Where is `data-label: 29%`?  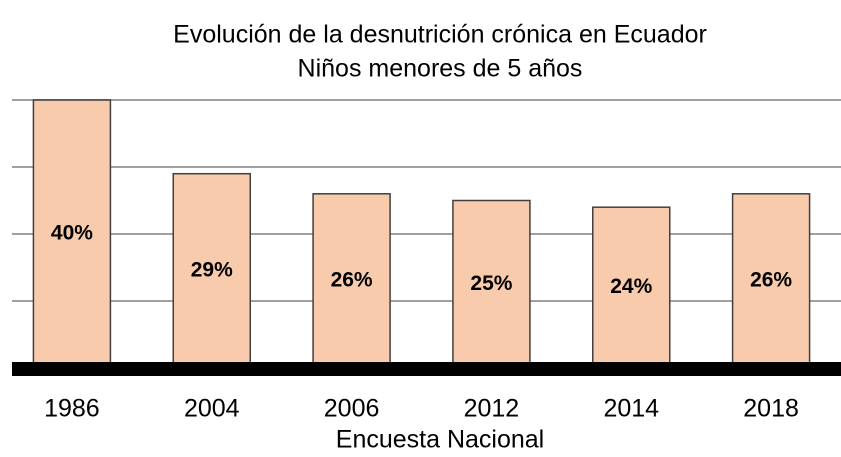
data-label: 29% is located at coordinates (212, 269).